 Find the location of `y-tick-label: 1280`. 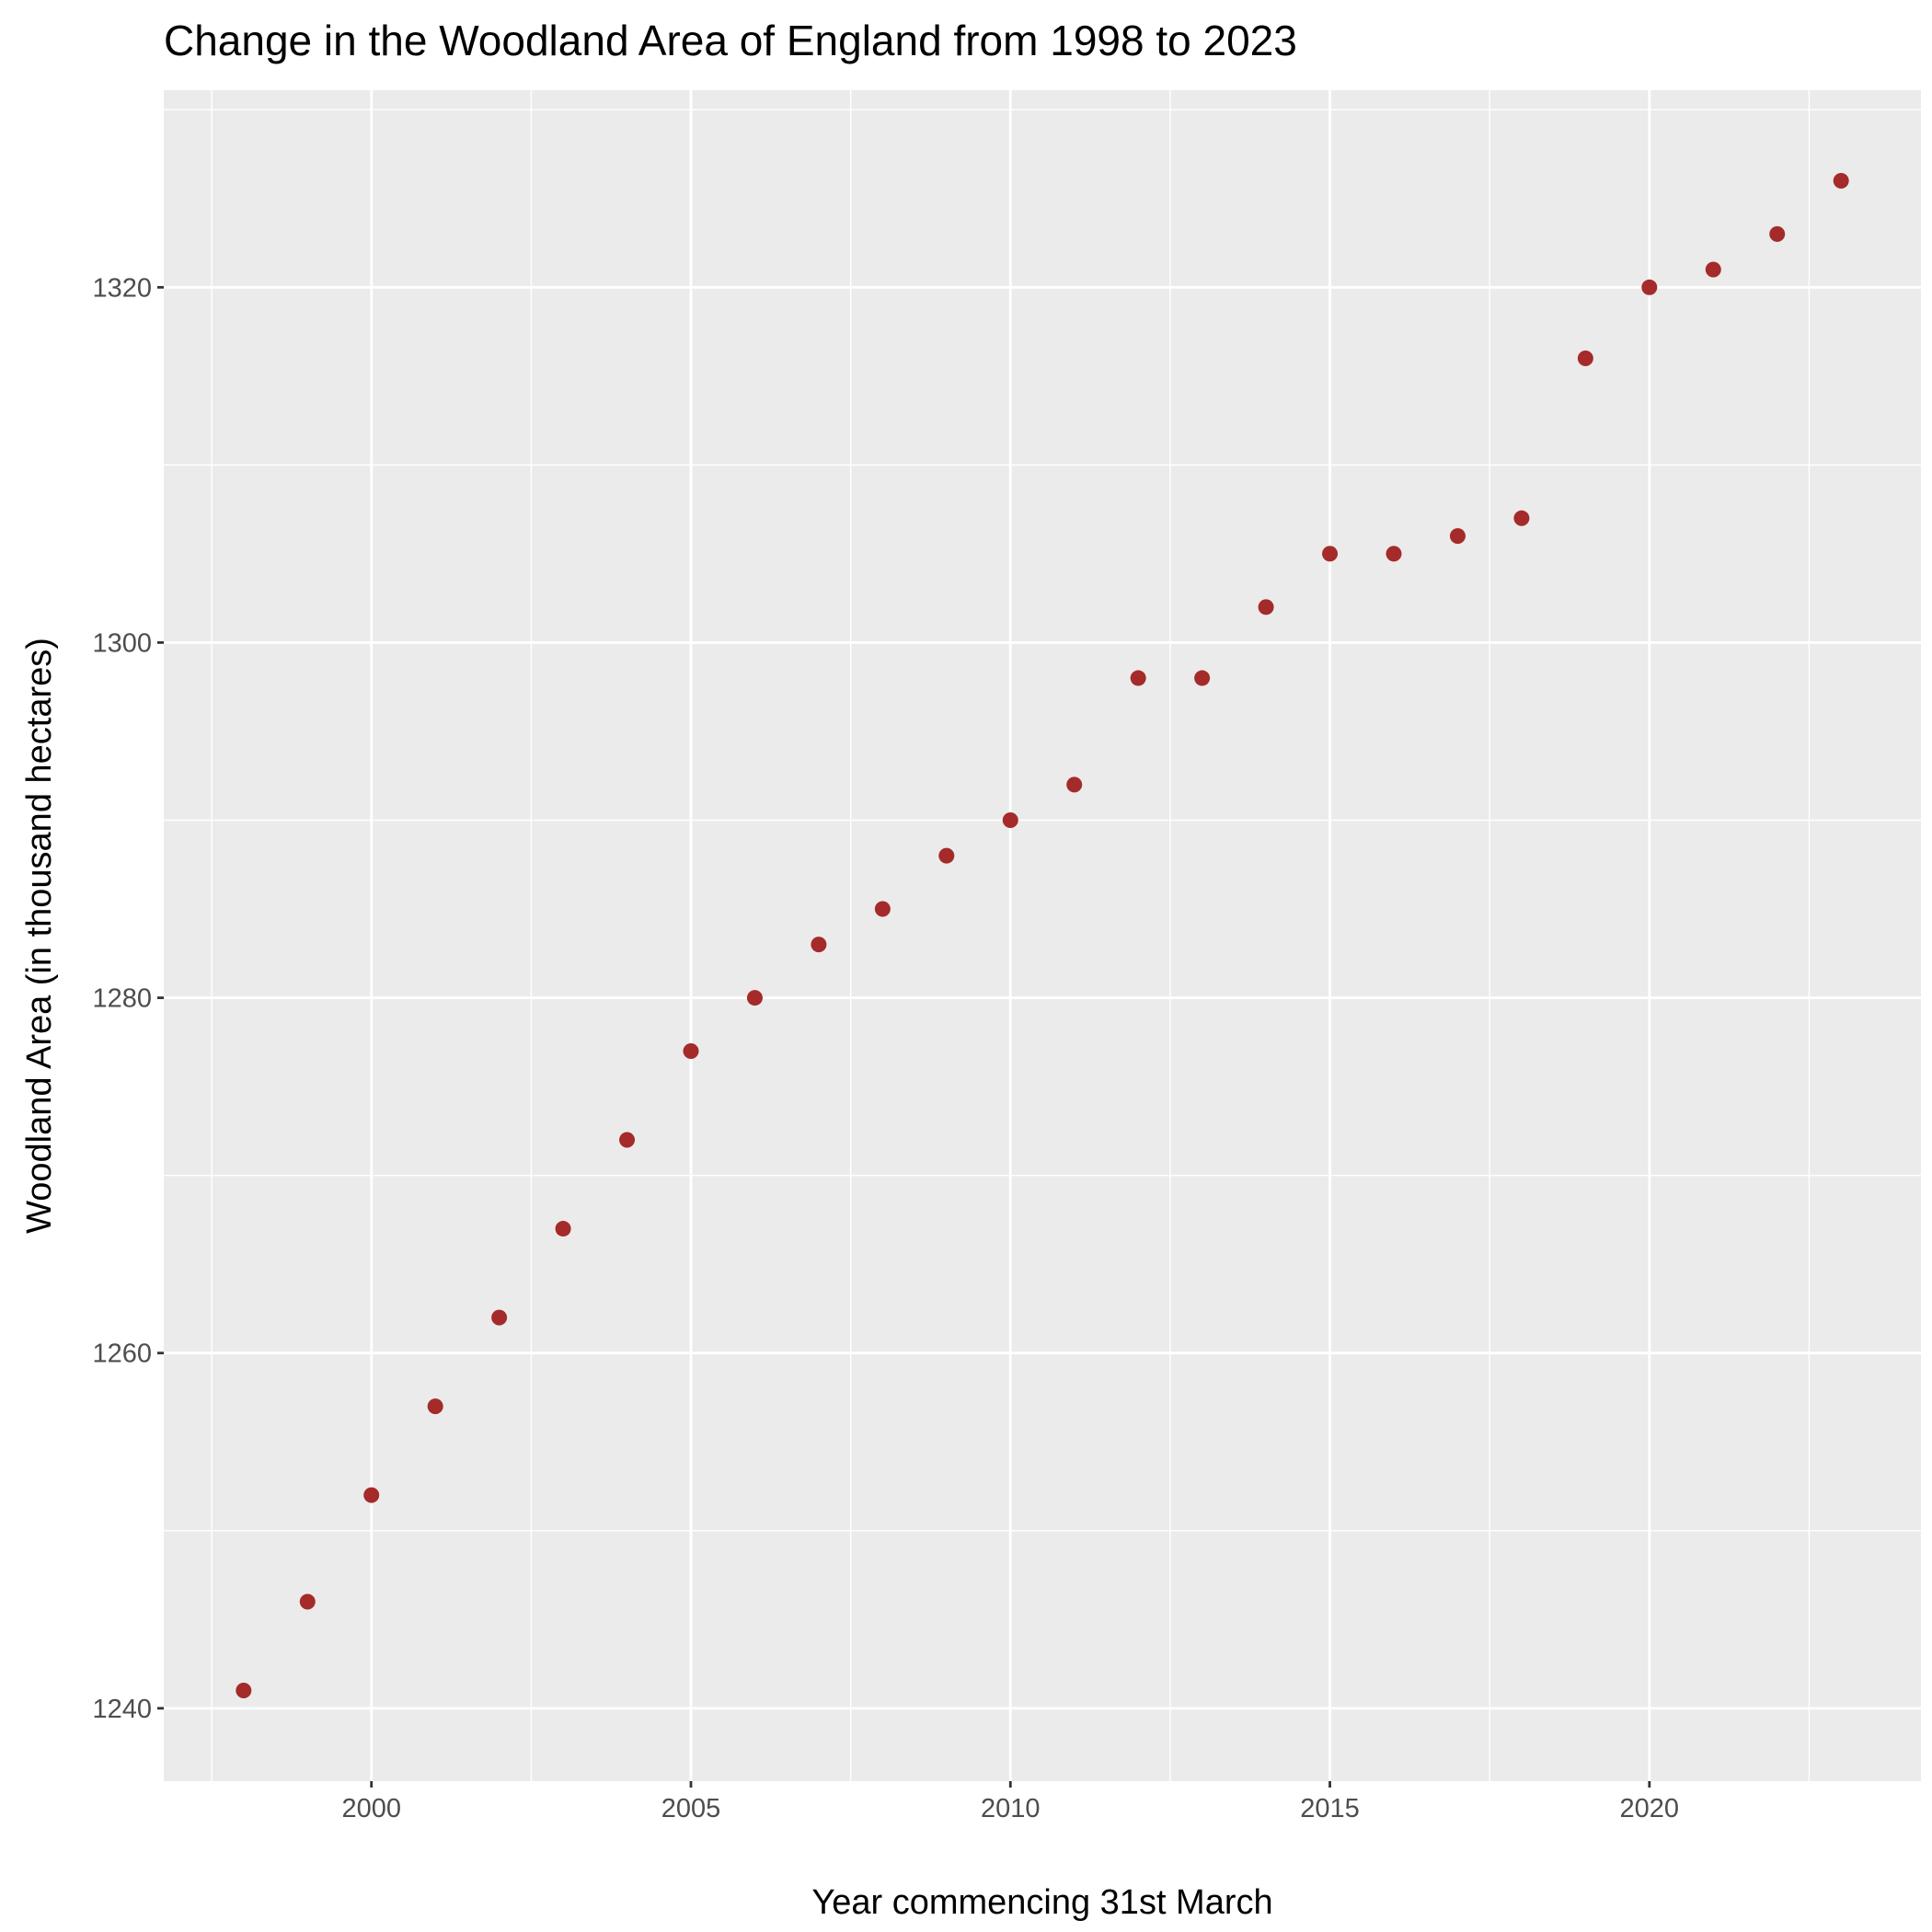

y-tick-label: 1280 is located at coordinates (122, 999).